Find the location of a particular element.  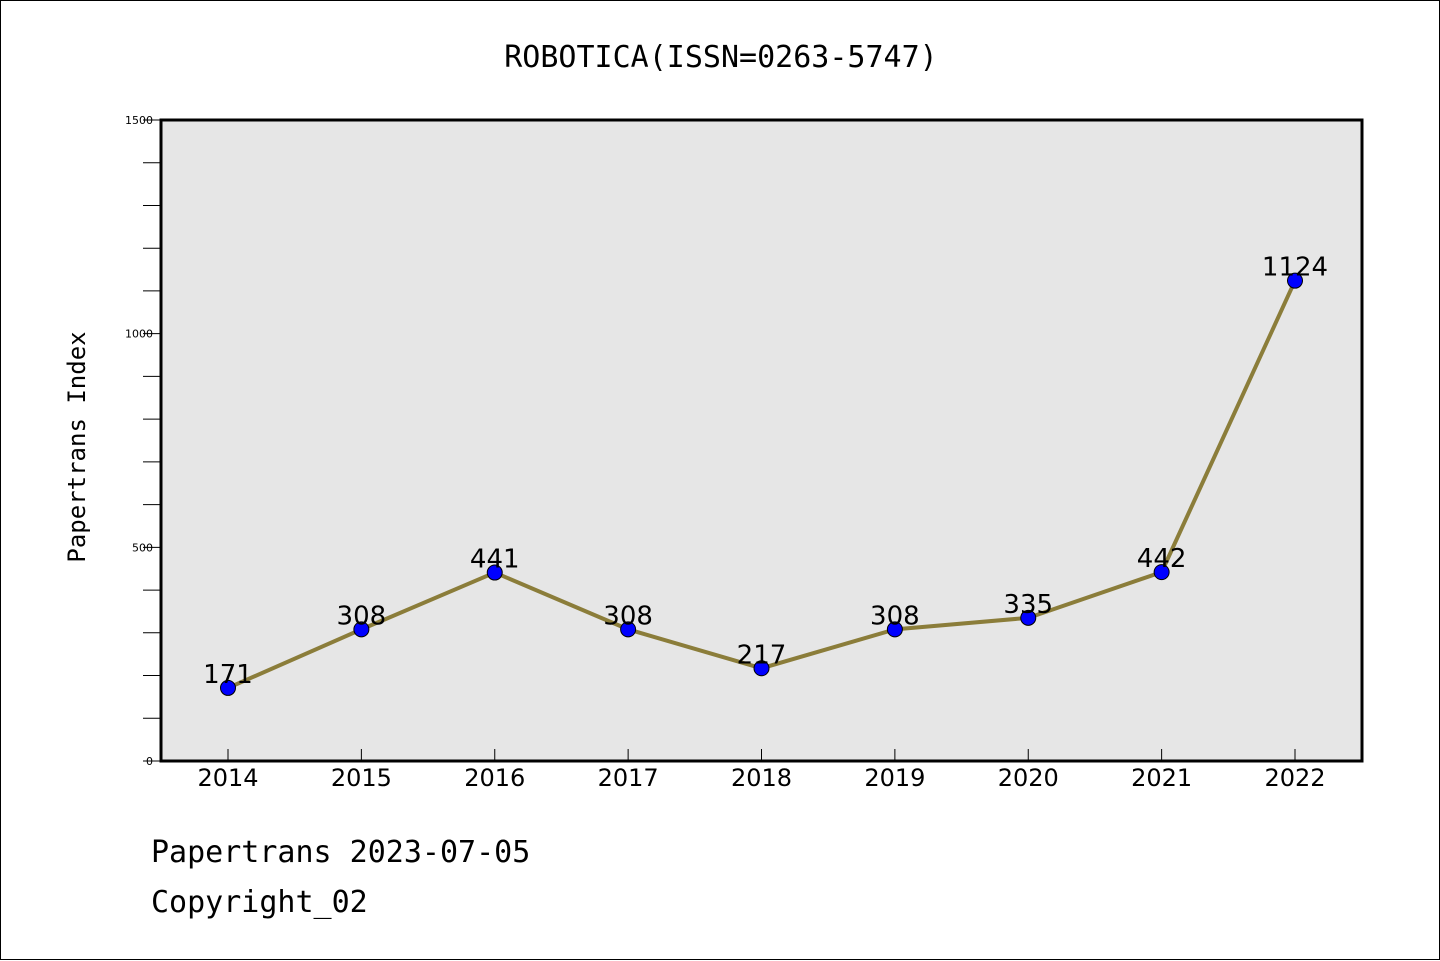

data-label: 217 is located at coordinates (762, 655).